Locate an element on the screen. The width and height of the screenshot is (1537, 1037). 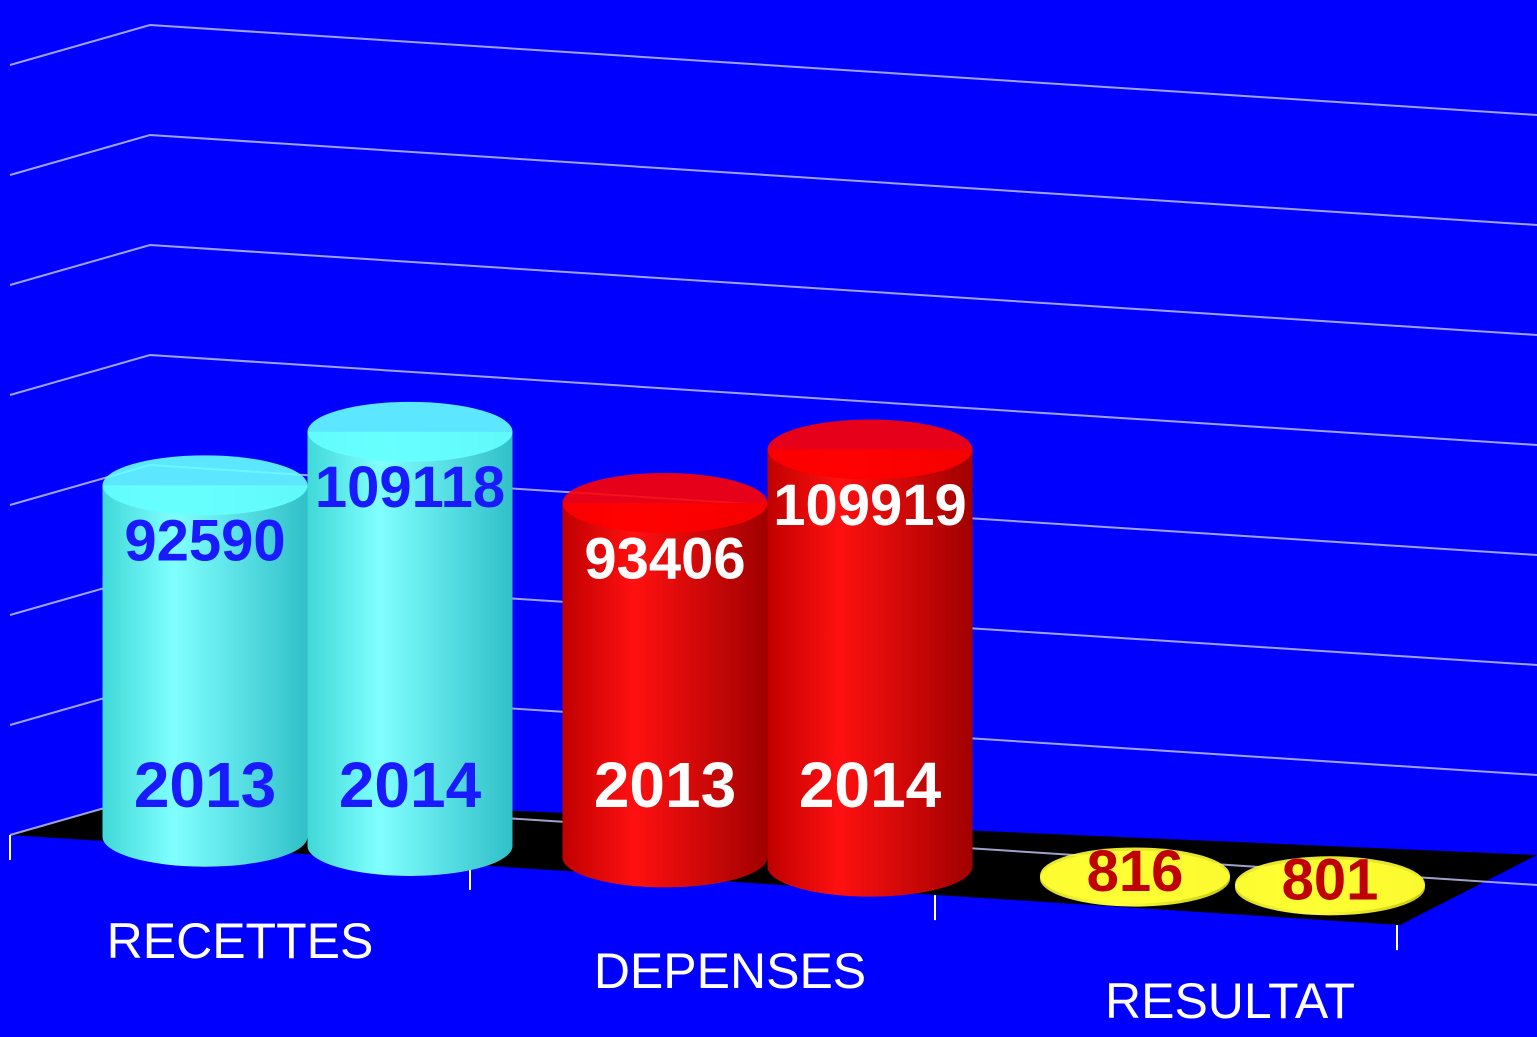
value-label: 92590 is located at coordinates (204, 541).